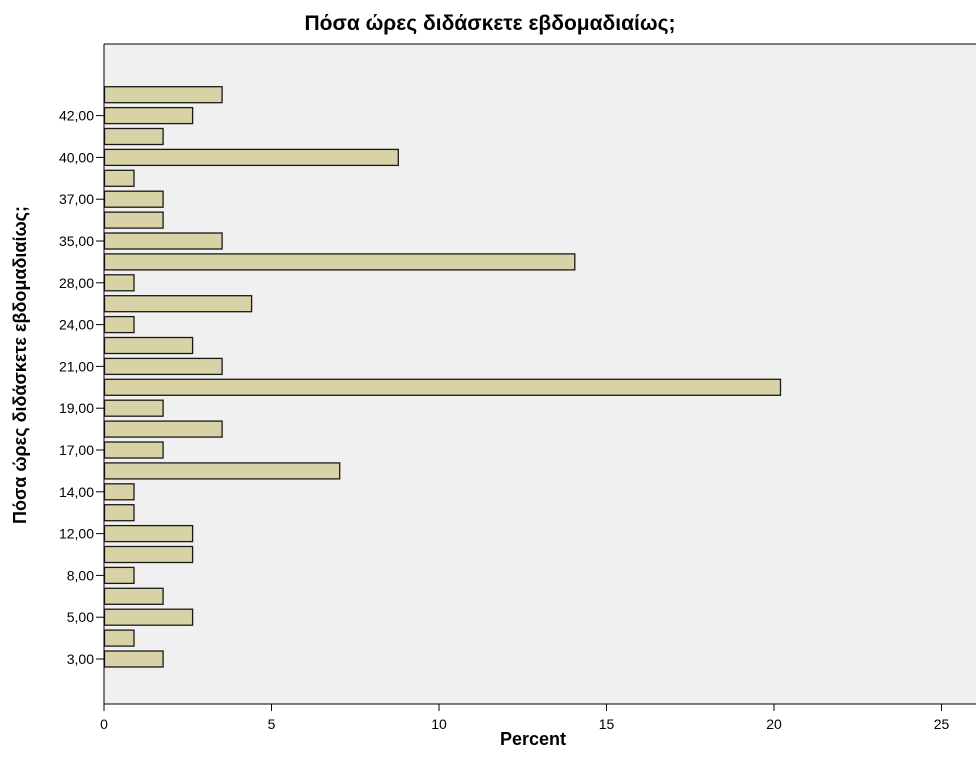 The height and width of the screenshot is (776, 976). Describe the element at coordinates (76, 450) in the screenshot. I see `y-tick-label: 17,00` at that location.